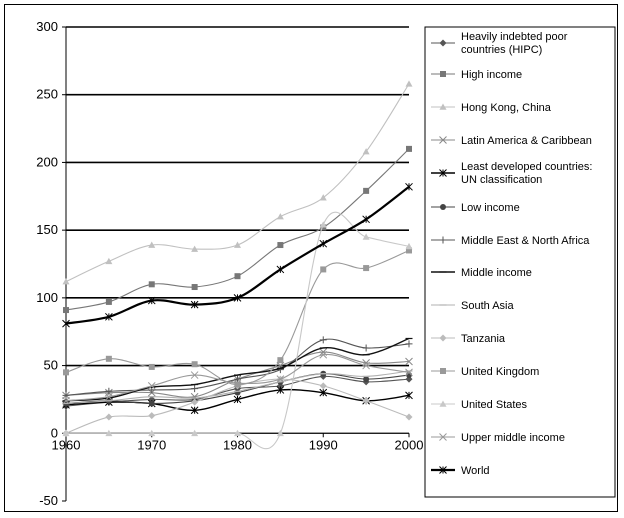 The width and height of the screenshot is (624, 518). What do you see at coordinates (491, 75) in the screenshot?
I see `legend-label-1: High income` at bounding box center [491, 75].